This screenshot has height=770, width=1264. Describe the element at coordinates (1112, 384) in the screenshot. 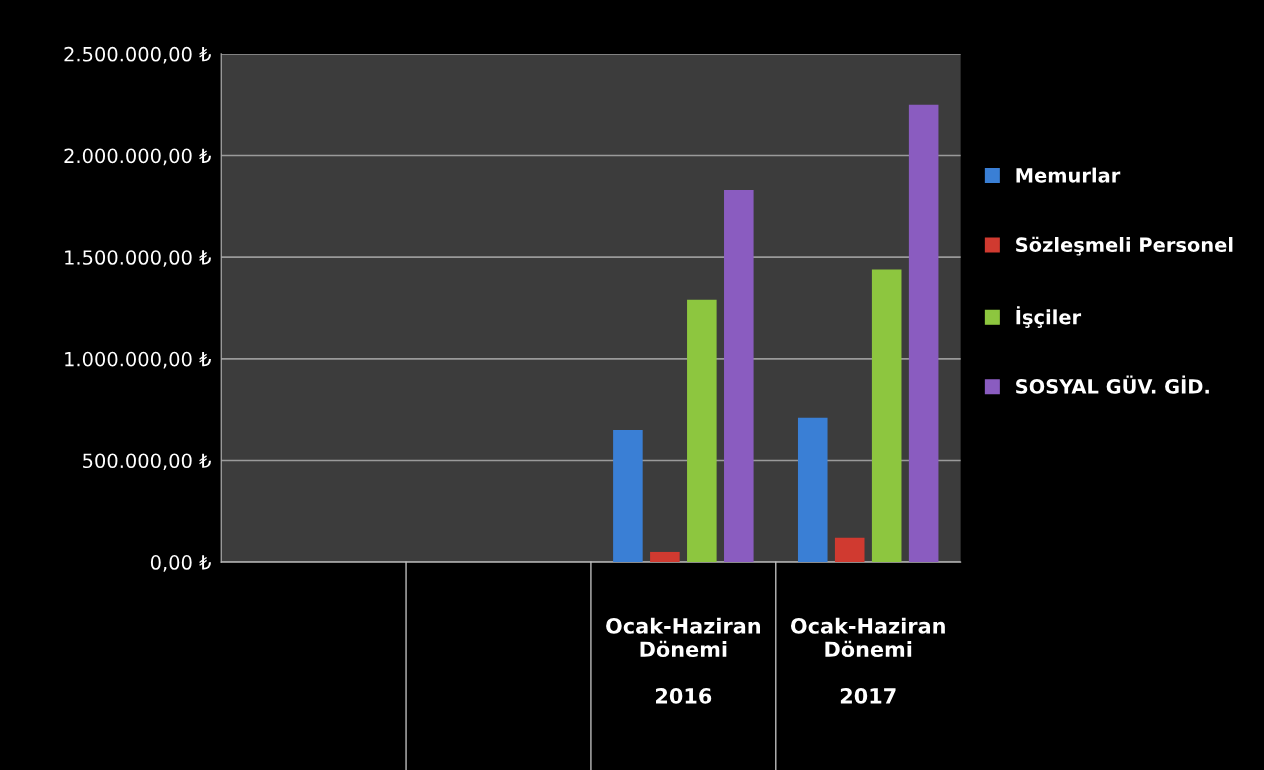

I see `legend-label: SOSYAL GÜV. GİD.` at that location.